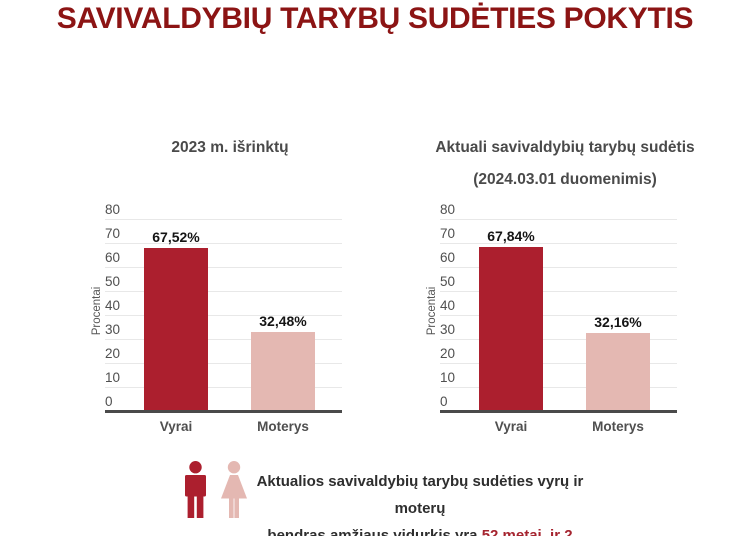  I want to click on bar-value-label: 67,52%, so click(176, 236).